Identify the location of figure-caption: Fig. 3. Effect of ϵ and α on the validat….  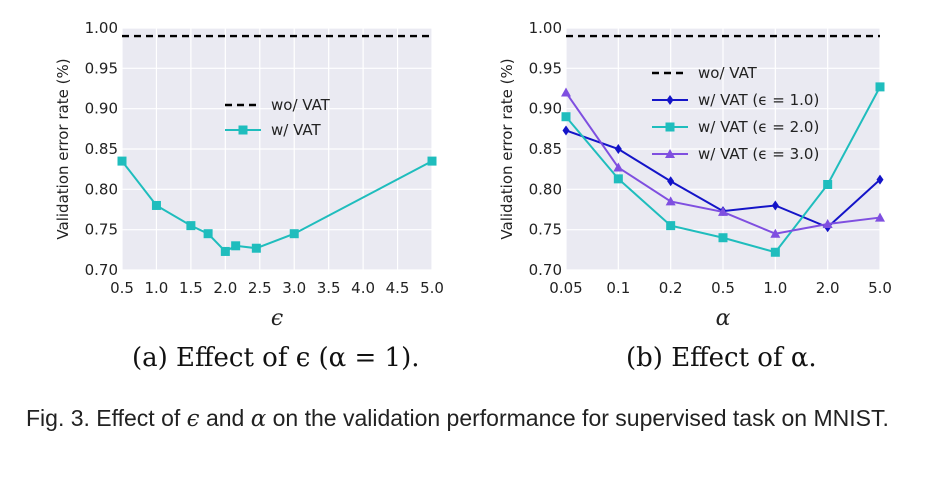
(471, 418).